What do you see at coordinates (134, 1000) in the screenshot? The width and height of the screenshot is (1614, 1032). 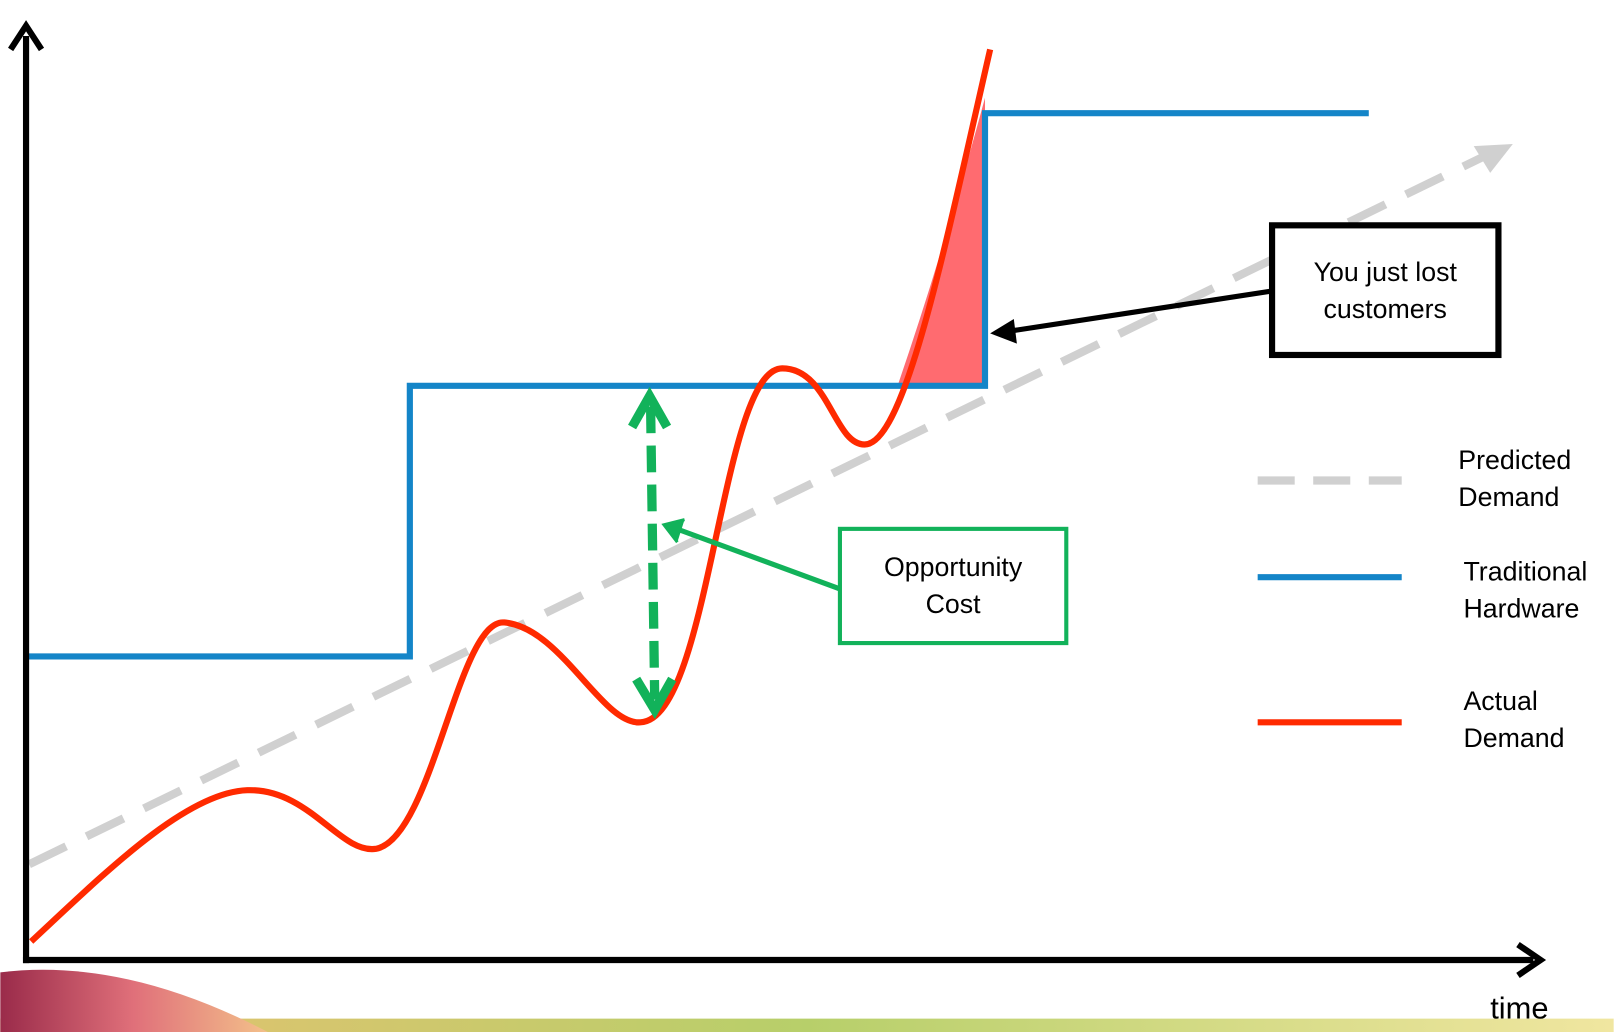 I see `feather` at bounding box center [134, 1000].